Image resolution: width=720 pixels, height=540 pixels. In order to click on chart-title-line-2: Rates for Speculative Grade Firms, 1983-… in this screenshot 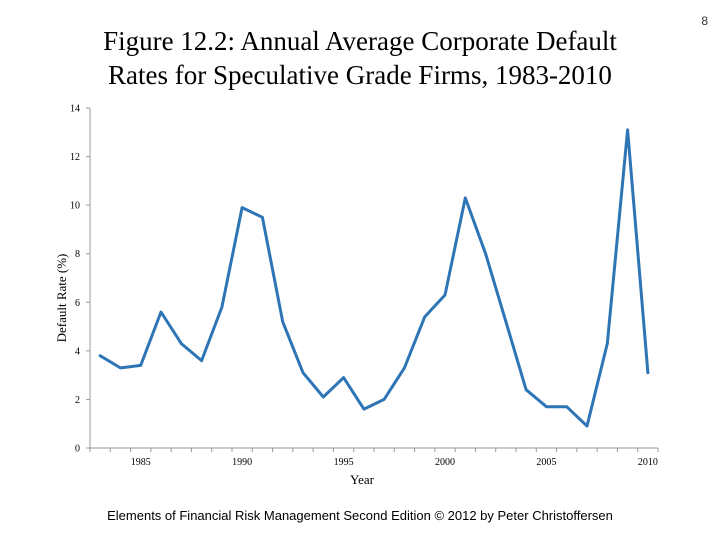, I will do `click(360, 75)`.